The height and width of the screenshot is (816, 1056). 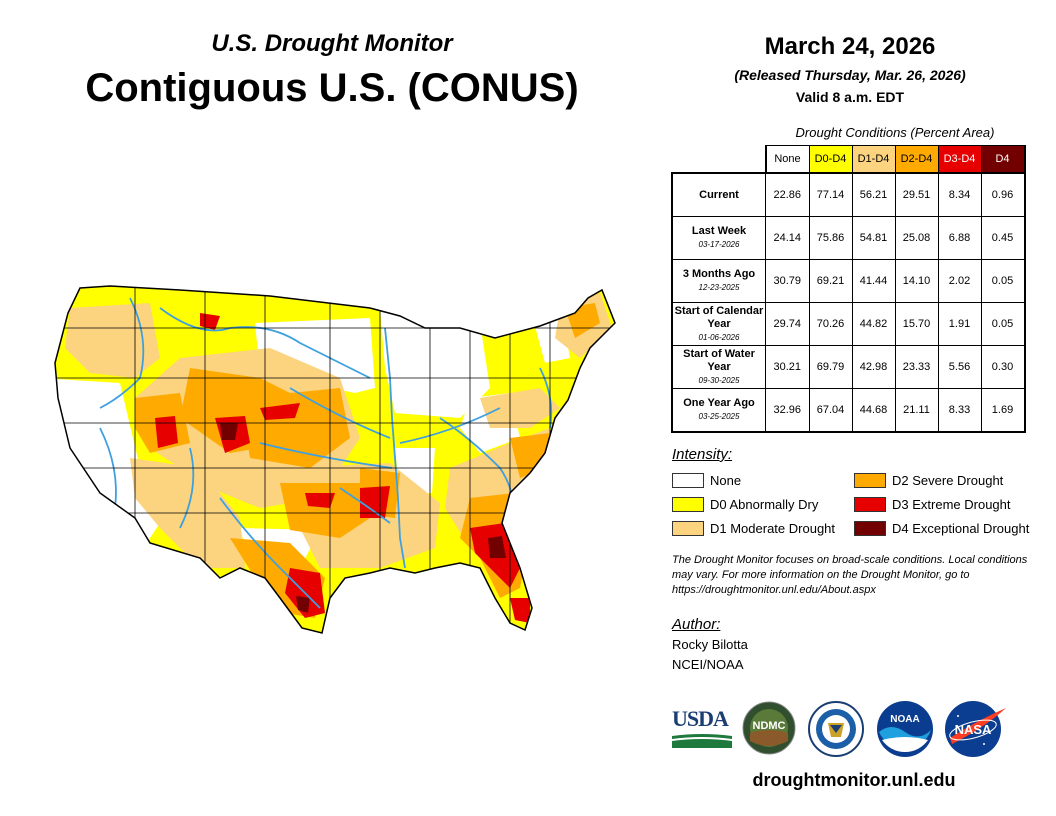 I want to click on table-cell: 30.21, so click(x=787, y=367).